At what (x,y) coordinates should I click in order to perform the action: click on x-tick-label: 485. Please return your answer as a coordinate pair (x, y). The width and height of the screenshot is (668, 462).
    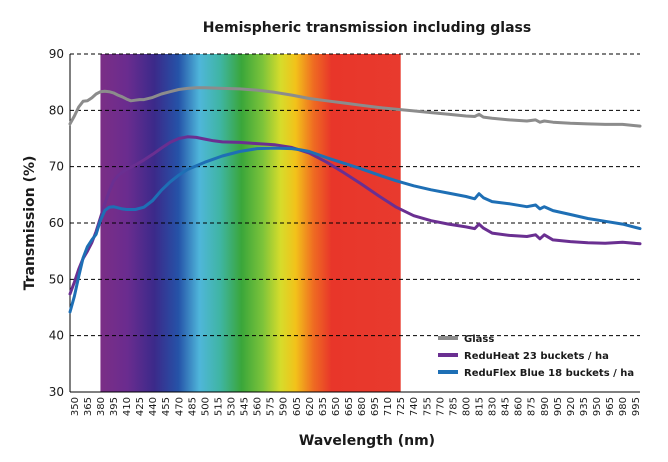
    Looking at the image, I should click on (192, 406).